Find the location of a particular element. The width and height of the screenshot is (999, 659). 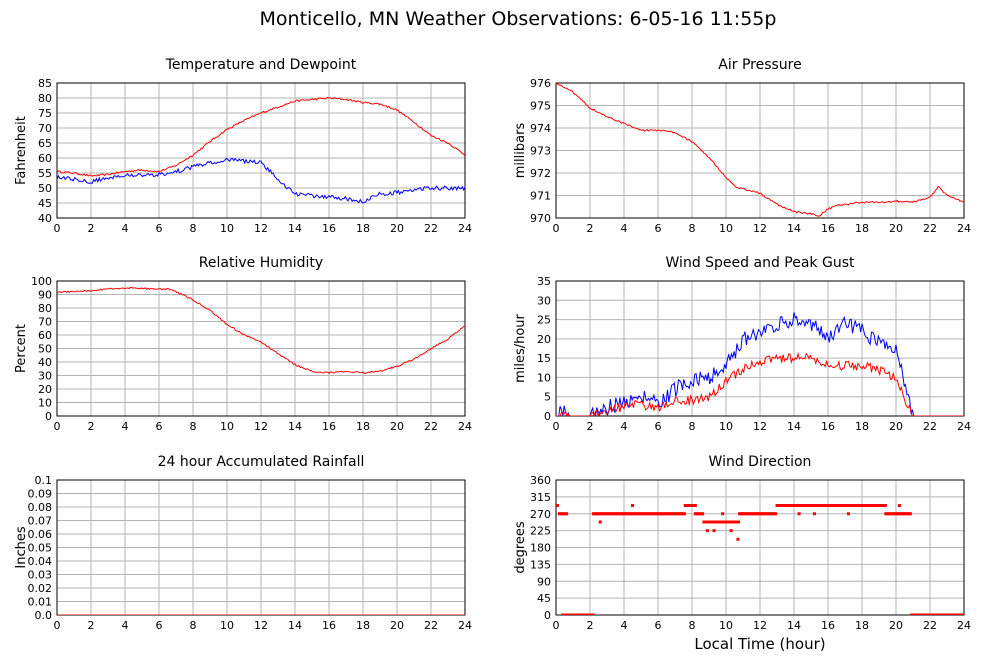

y-tick-label: 75 is located at coordinates (45, 113).